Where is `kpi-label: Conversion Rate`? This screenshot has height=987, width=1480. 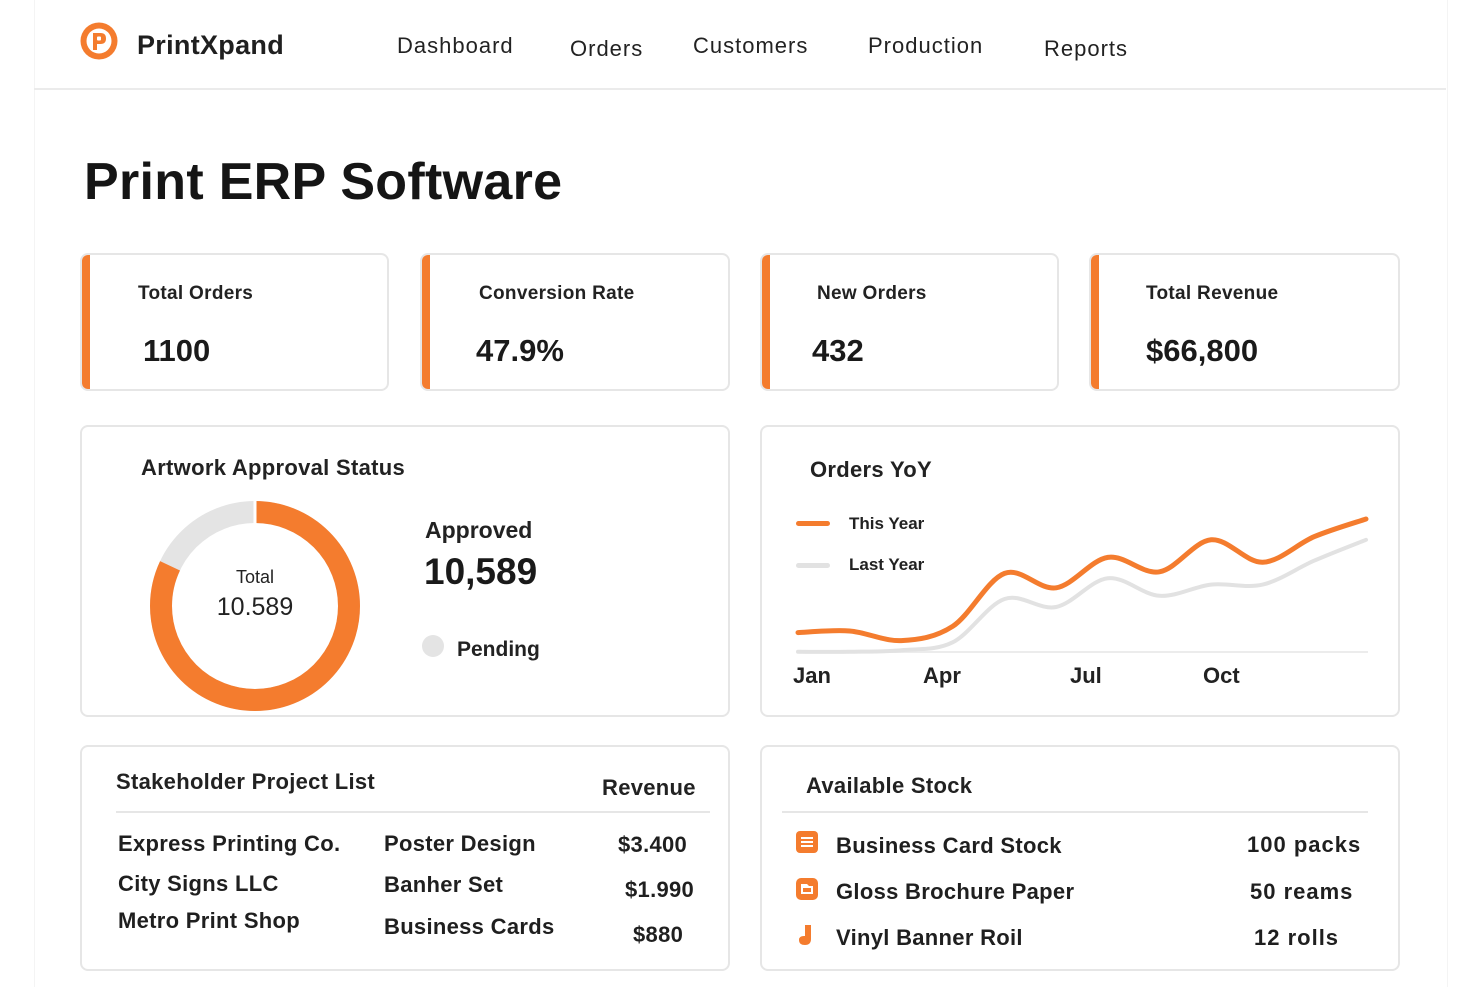
kpi-label: Conversion Rate is located at coordinates (557, 293).